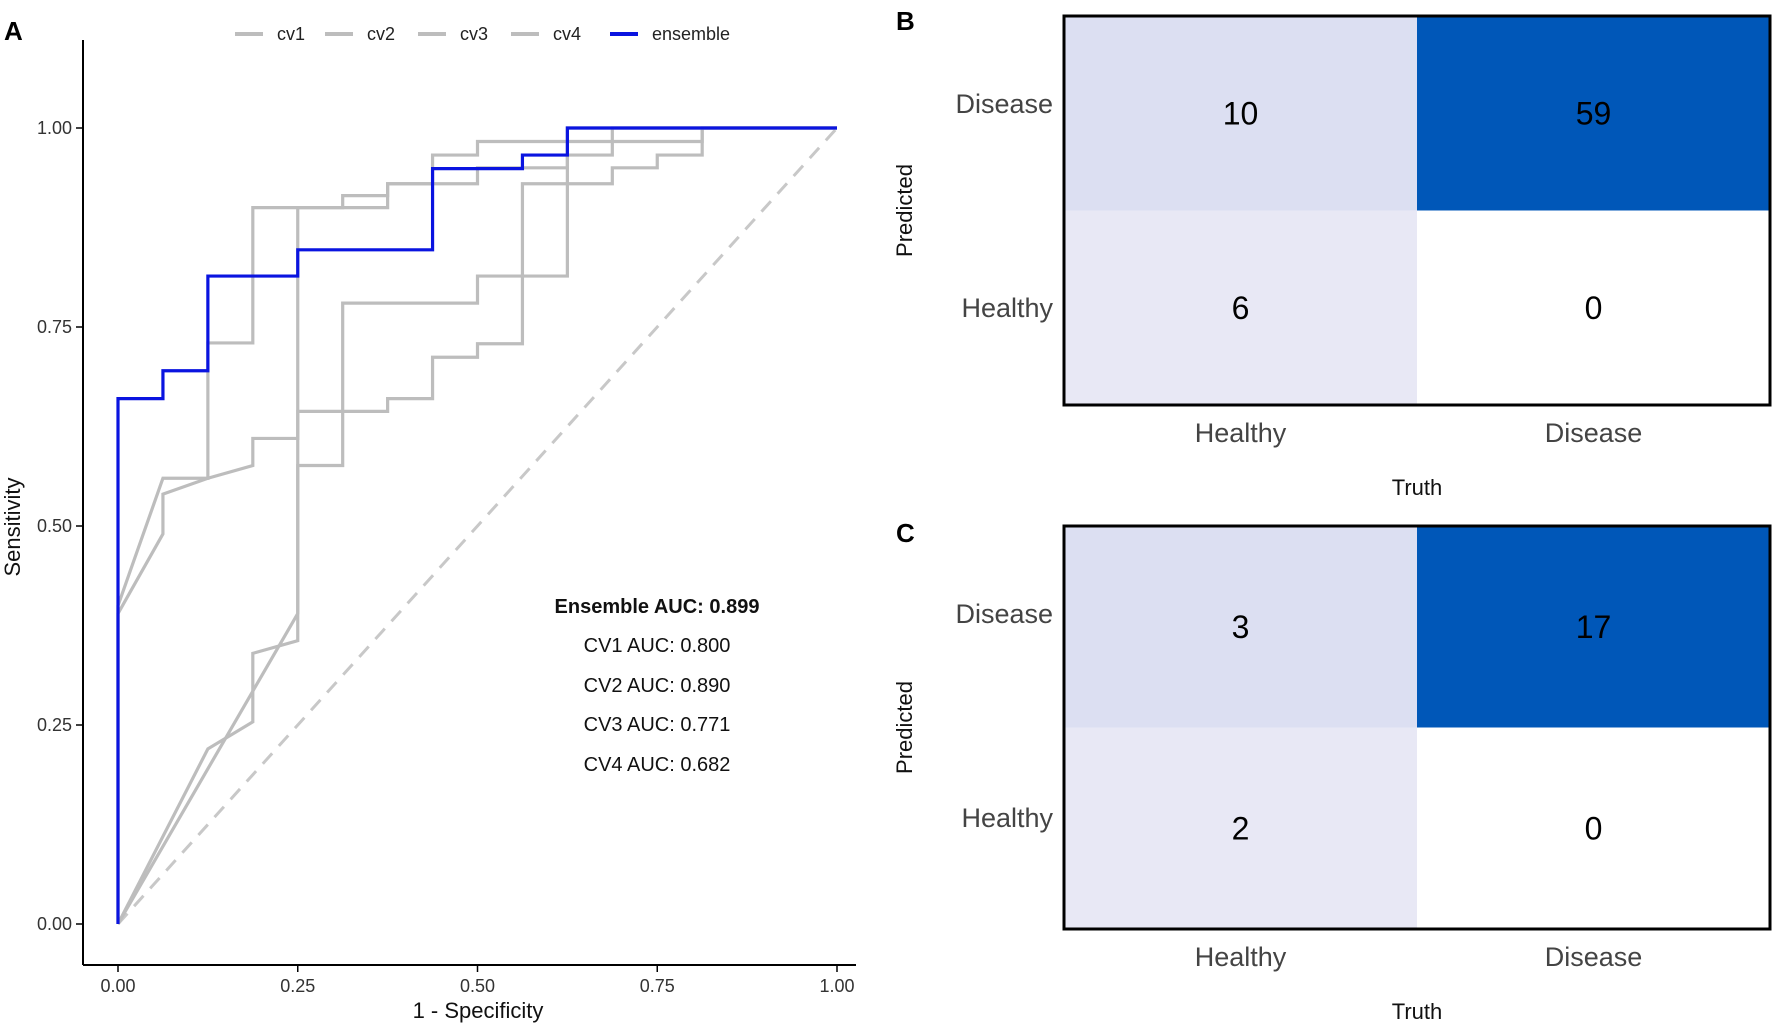 This screenshot has height=1026, width=1772. I want to click on cell-count: 59, so click(1594, 113).